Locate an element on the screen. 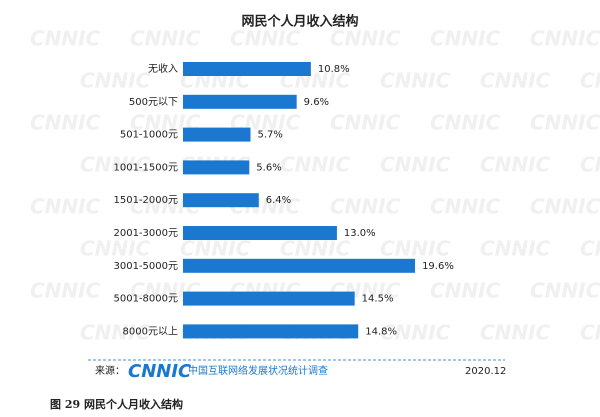 This screenshot has height=417, width=600. y-tick-label: 无收入 is located at coordinates (163, 68).